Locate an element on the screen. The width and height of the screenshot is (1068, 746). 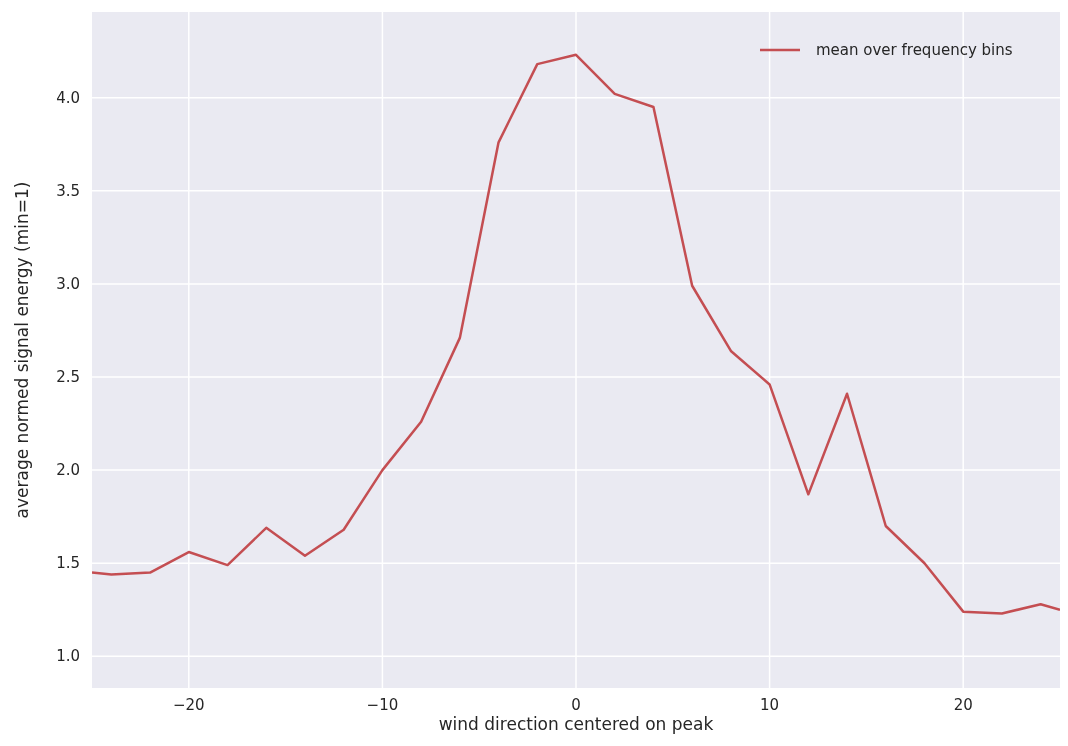
y-tick-label: 3.5 is located at coordinates (68, 190).